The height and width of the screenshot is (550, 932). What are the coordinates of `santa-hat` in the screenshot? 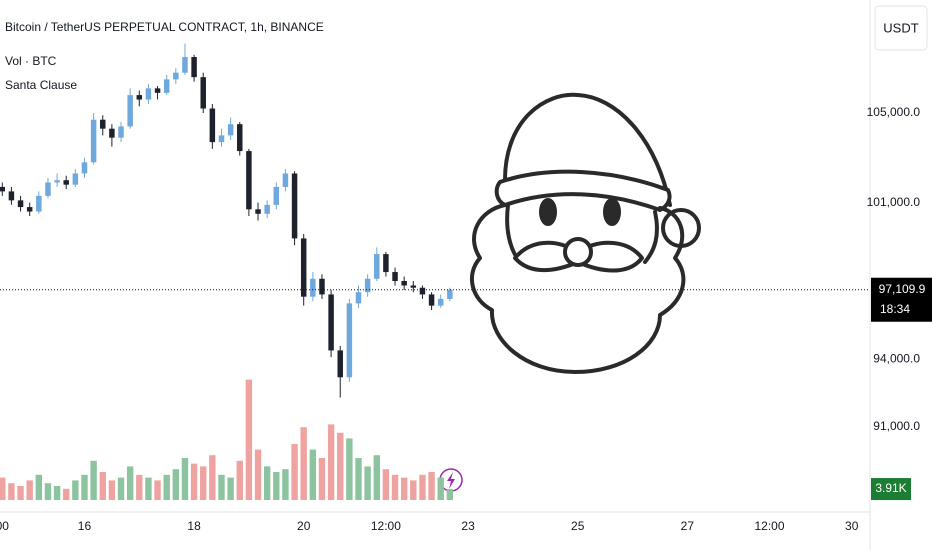 It's located at (587, 149).